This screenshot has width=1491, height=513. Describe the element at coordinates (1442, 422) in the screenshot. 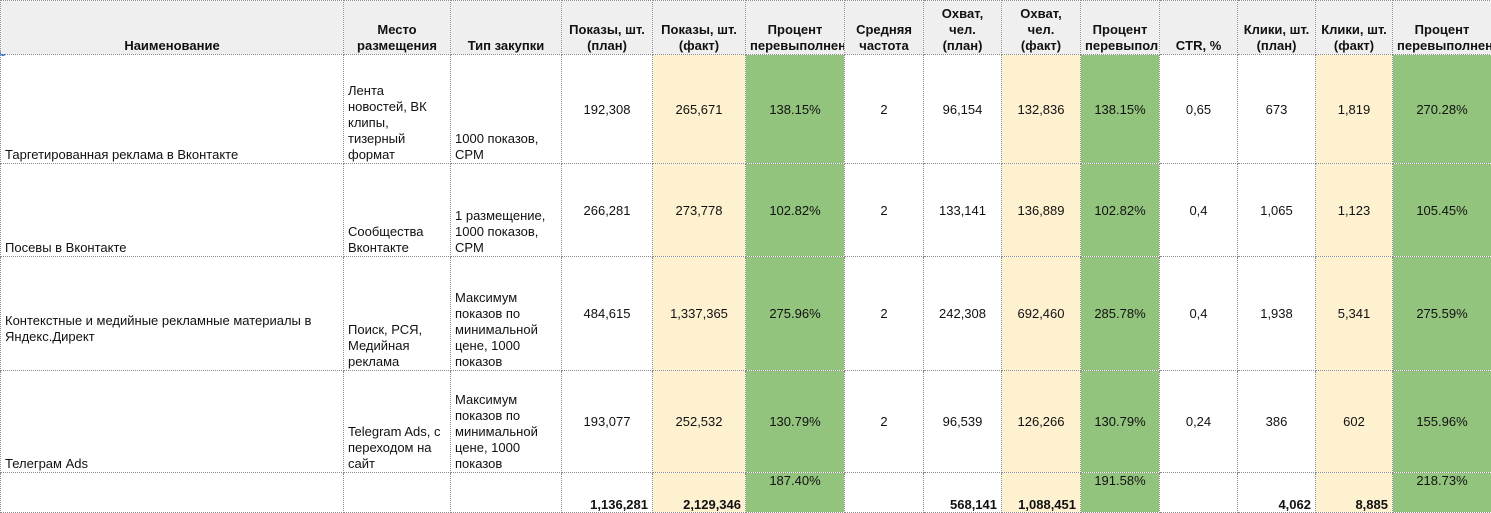

I see `cell-clicks-pct: 155.96%` at that location.